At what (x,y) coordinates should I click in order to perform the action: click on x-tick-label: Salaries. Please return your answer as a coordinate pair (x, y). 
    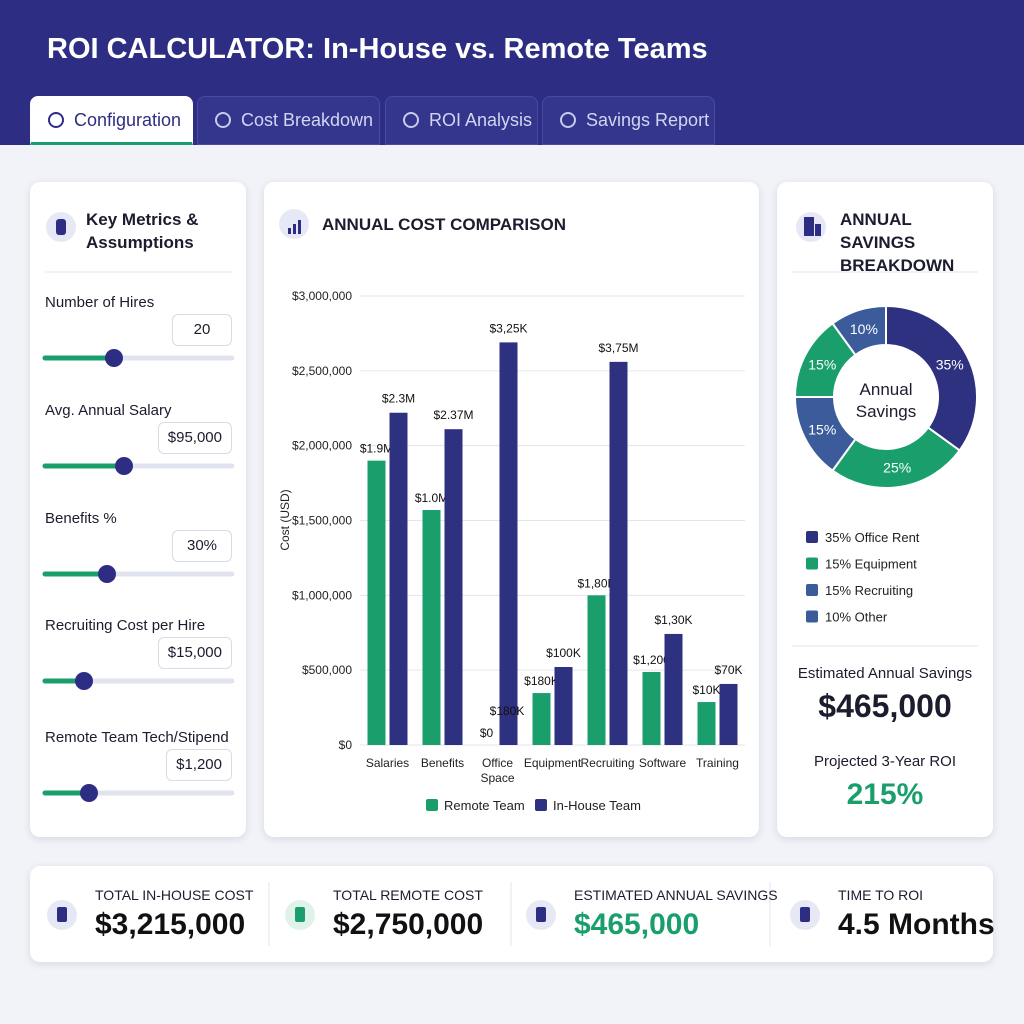
    Looking at the image, I should click on (387, 763).